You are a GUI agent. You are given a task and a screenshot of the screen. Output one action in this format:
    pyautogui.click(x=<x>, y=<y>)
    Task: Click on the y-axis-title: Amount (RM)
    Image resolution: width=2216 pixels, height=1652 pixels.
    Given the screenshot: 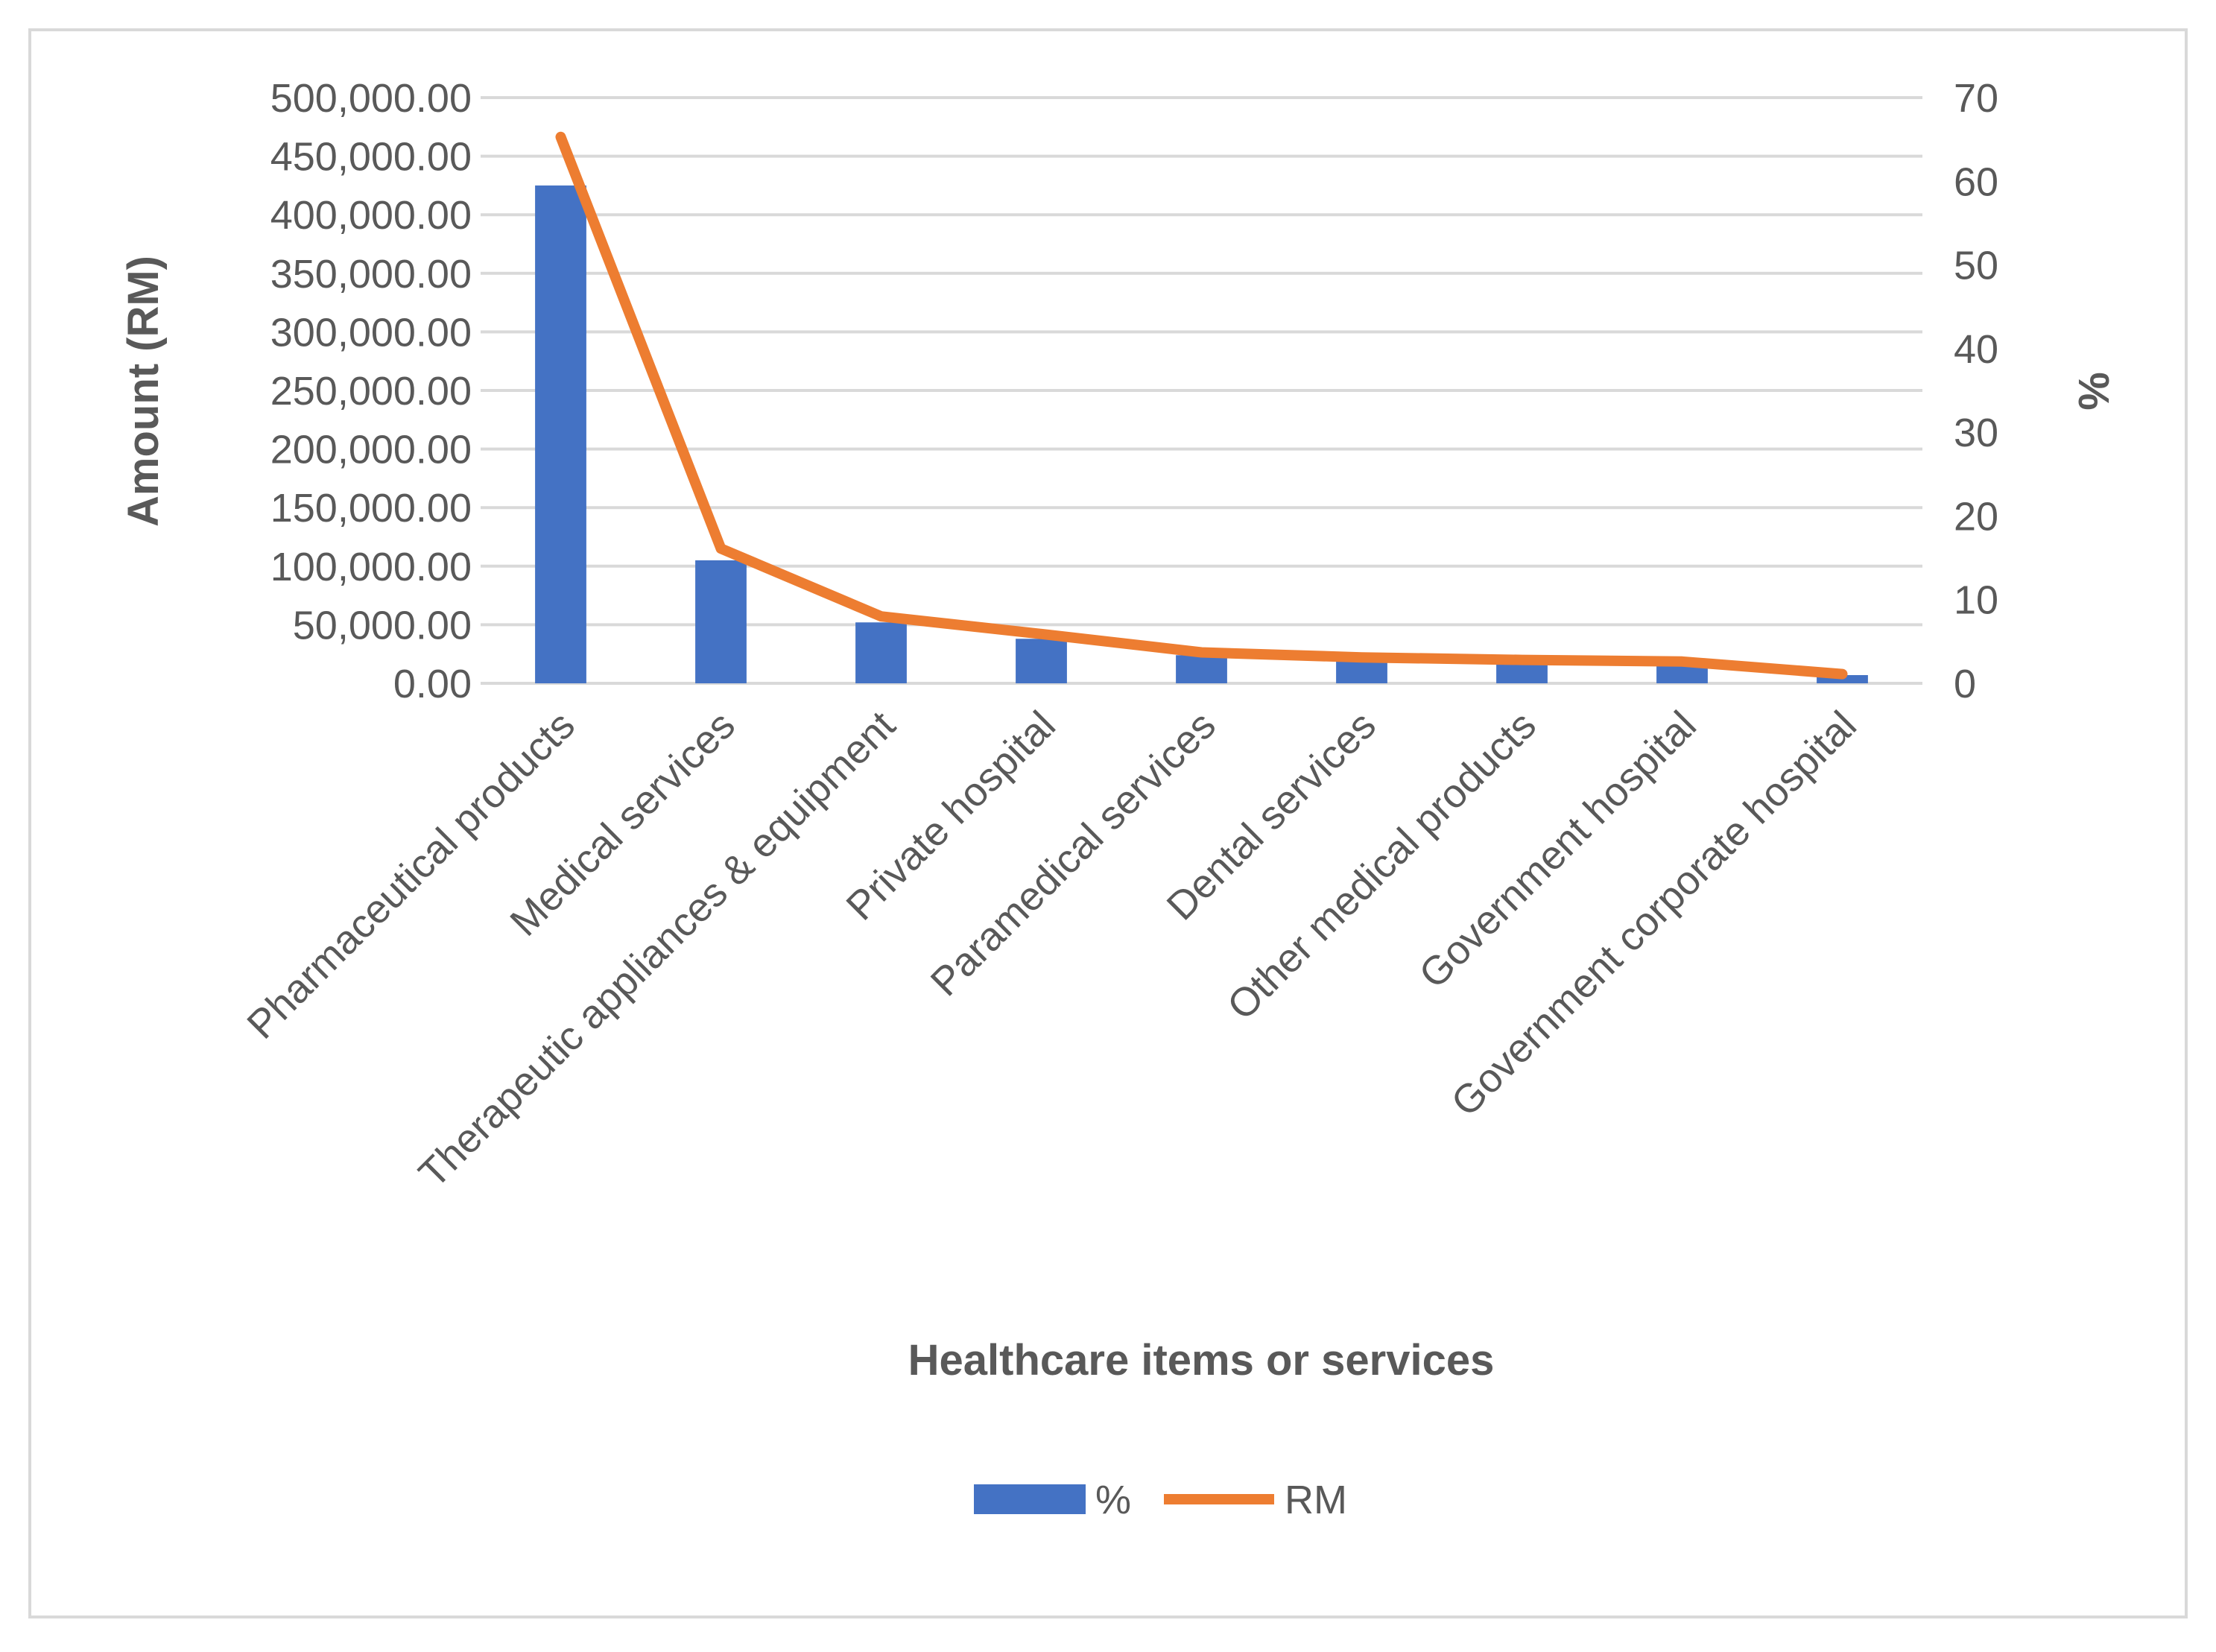 What is the action you would take?
    pyautogui.click(x=143, y=392)
    